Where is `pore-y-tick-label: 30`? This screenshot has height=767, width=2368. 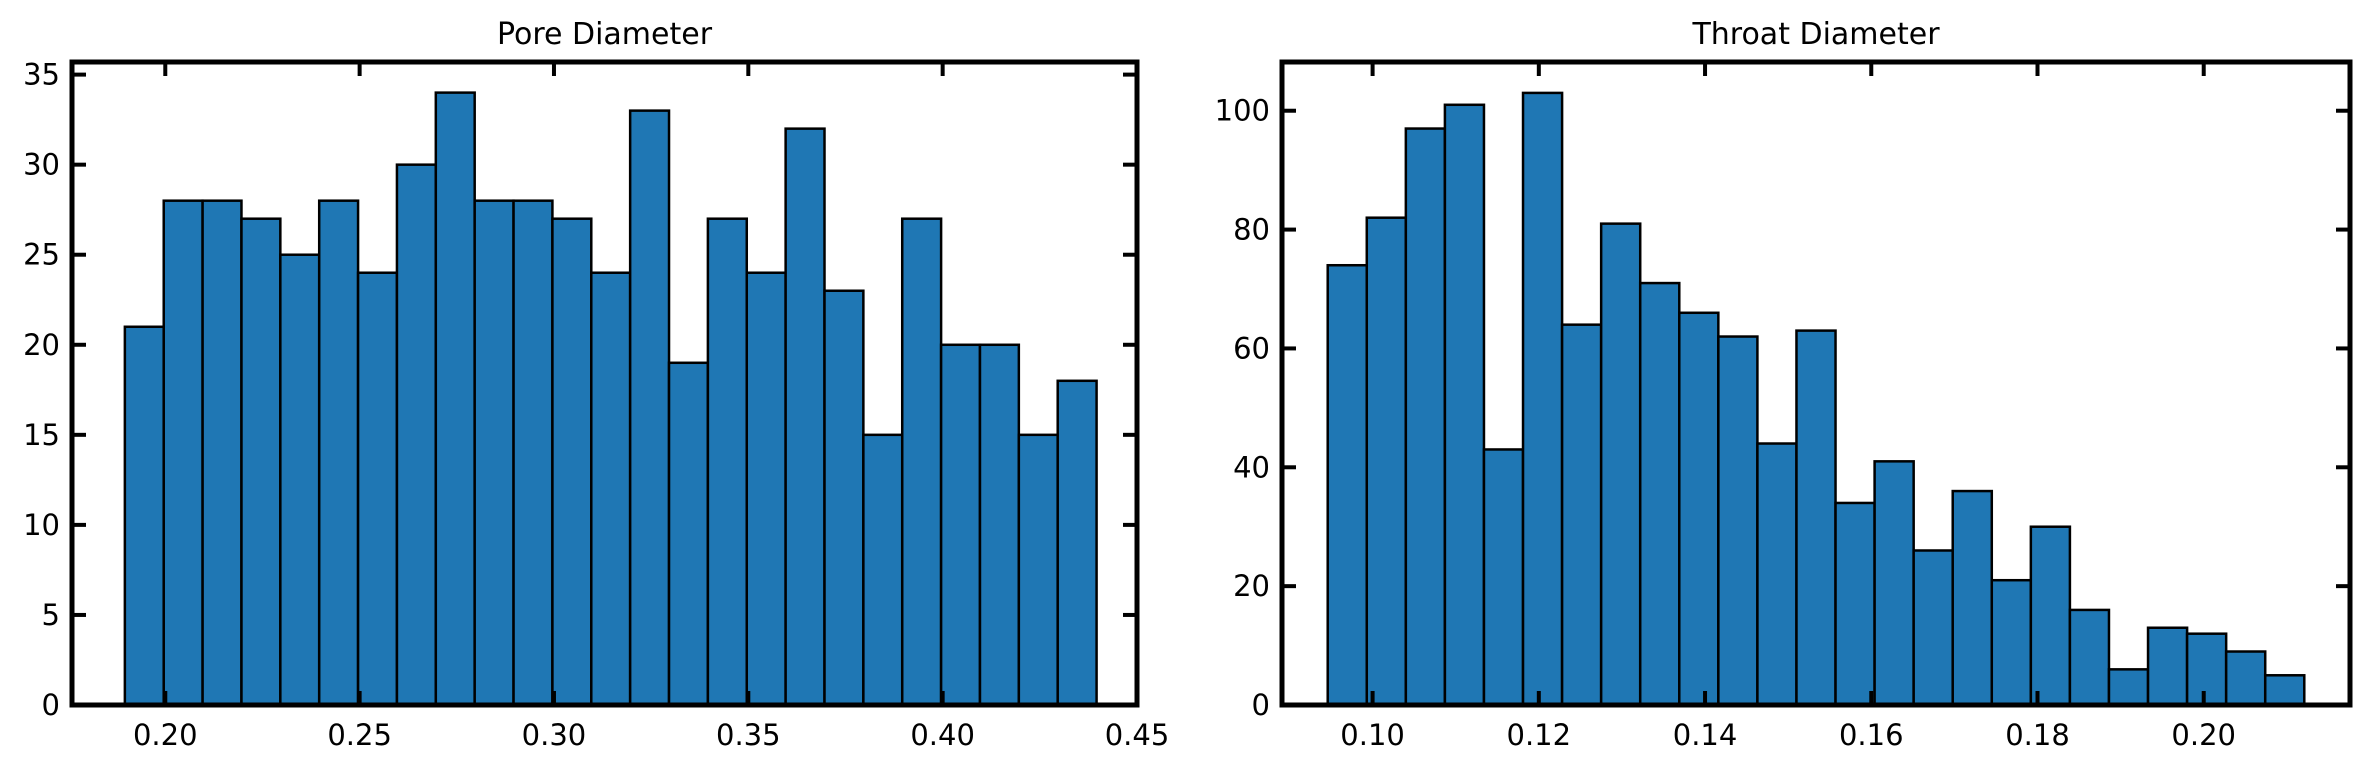 pore-y-tick-label: 30 is located at coordinates (41, 165).